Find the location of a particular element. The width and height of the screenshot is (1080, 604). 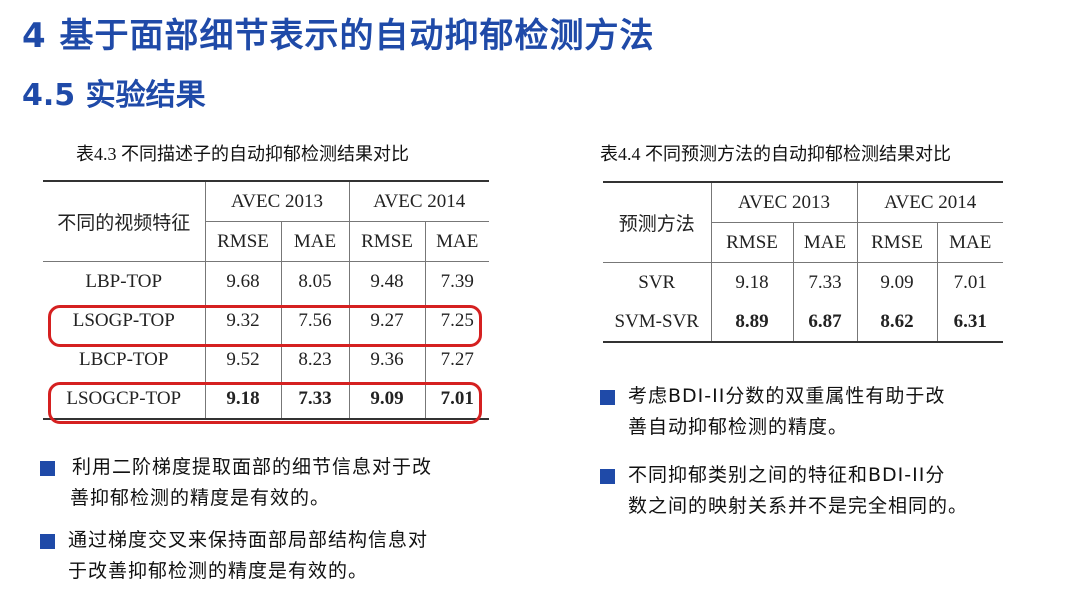

table2-col-rmse-2014: RMSE is located at coordinates (896, 242).